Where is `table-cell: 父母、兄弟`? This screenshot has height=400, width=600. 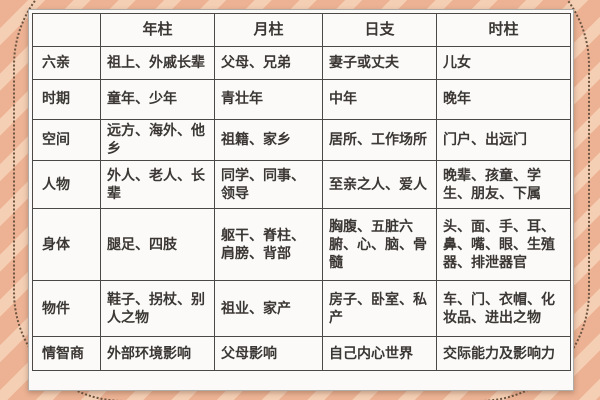 table-cell: 父母、兄弟 is located at coordinates (268, 63).